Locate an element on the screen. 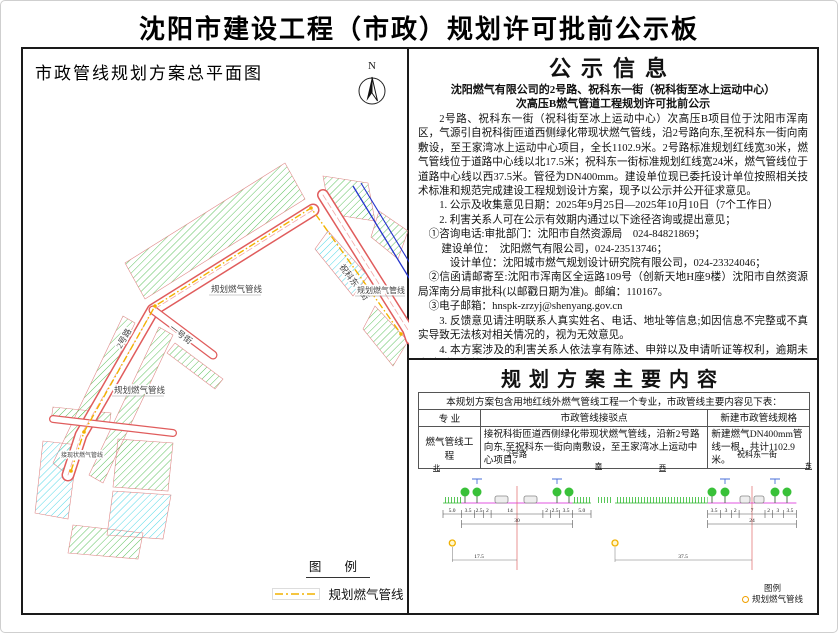  cross-section-zhuke-street: 祝科东一街 西 东 is located at coordinates (711, 509).